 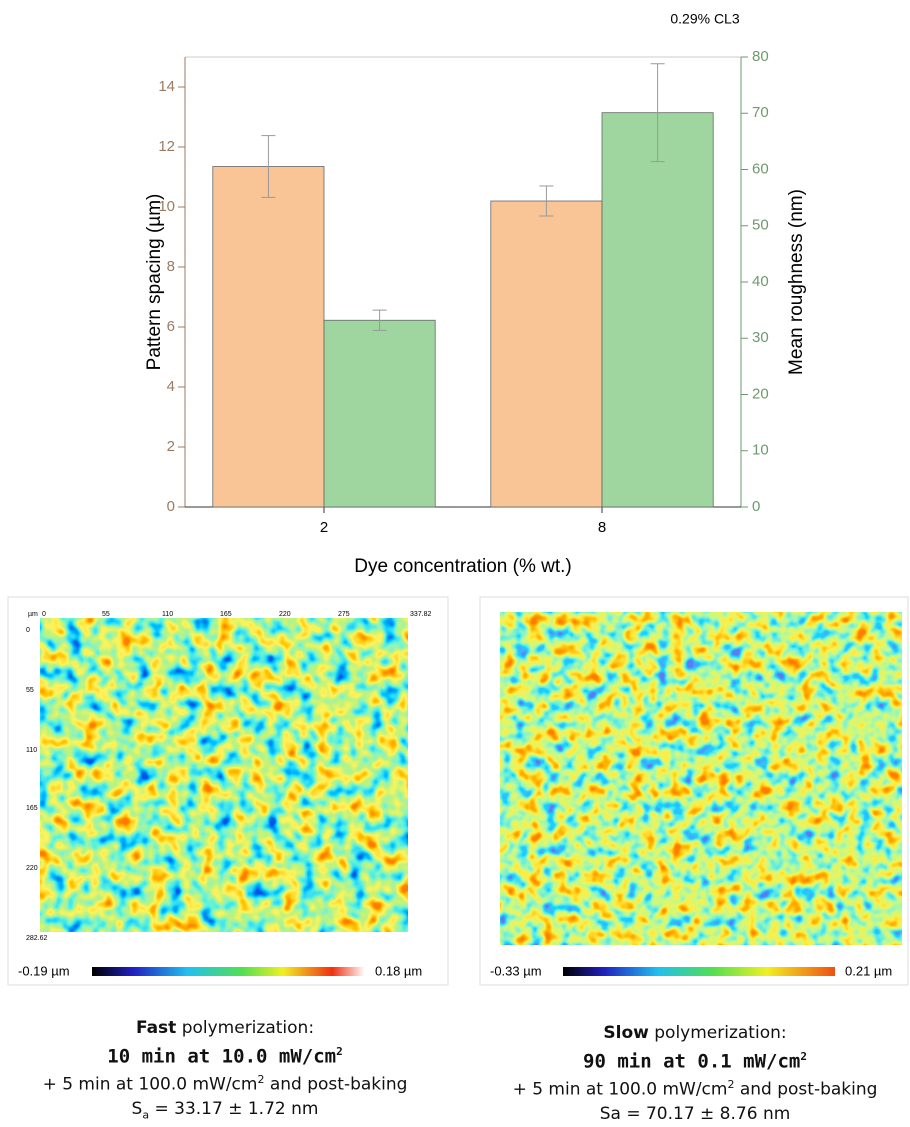 I want to click on scale-min: -0.19 µm, so click(x=44, y=970).